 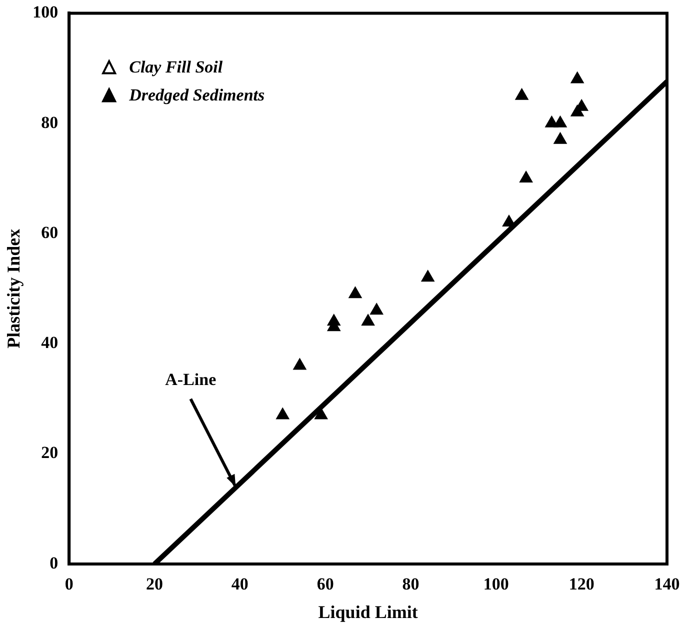 I want to click on y-tick-label: 80, so click(x=49, y=122).